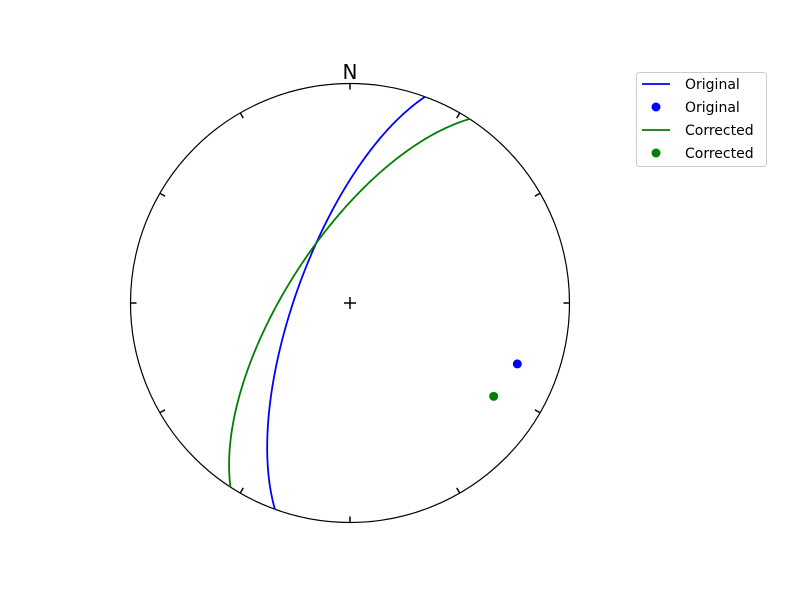 The height and width of the screenshot is (600, 800). What do you see at coordinates (517, 364) in the screenshot?
I see `original-pole-point` at bounding box center [517, 364].